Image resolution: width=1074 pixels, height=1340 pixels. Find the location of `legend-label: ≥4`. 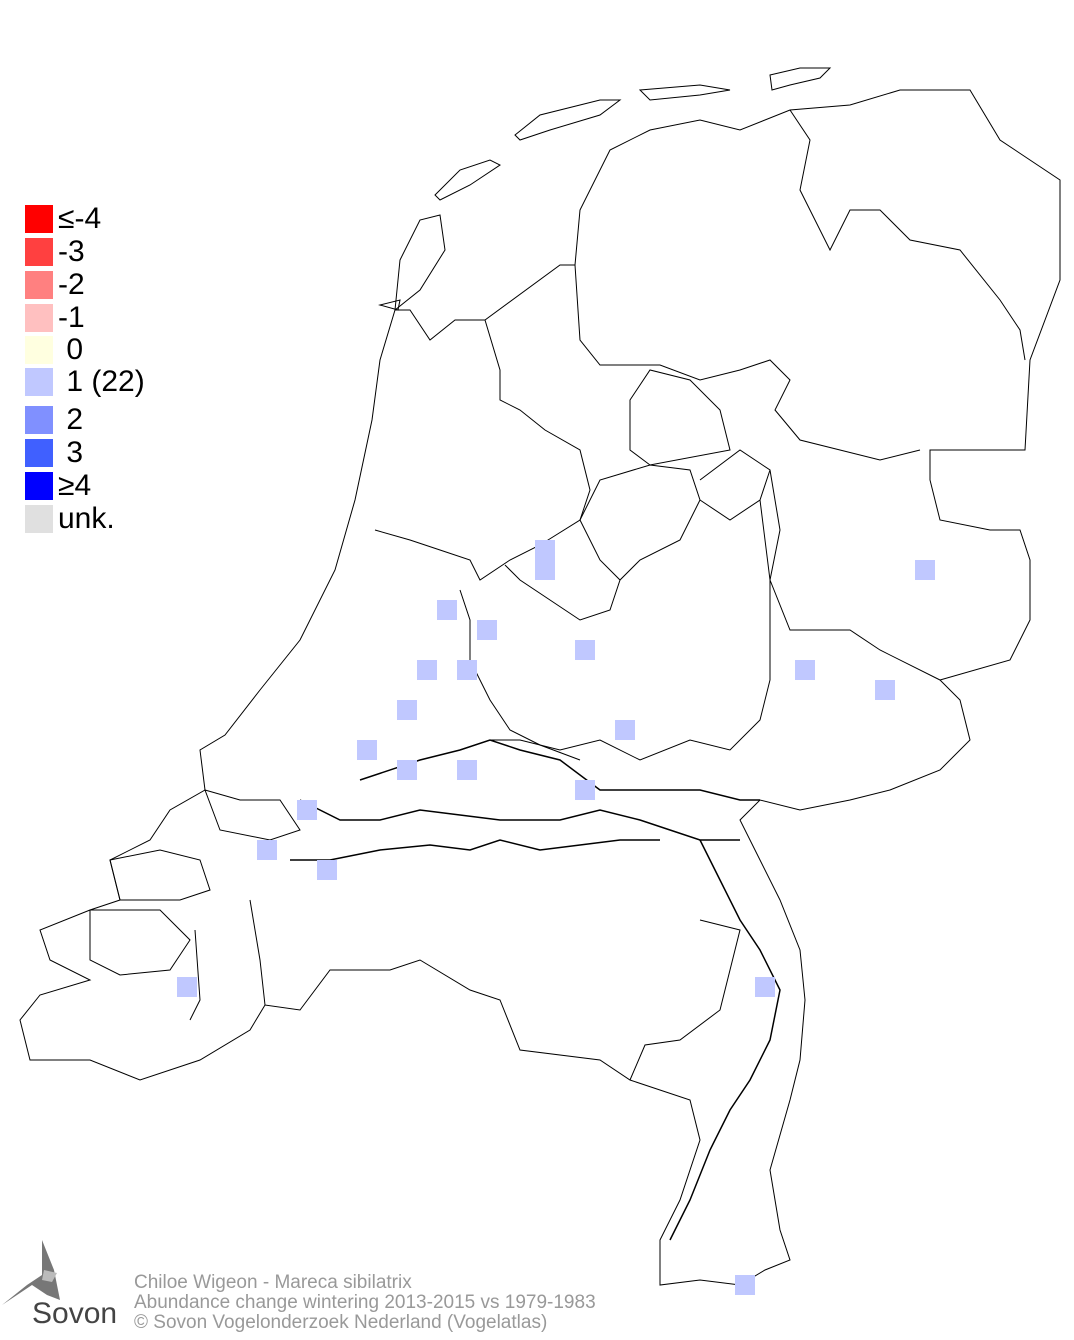

legend-label: ≥4 is located at coordinates (75, 485).